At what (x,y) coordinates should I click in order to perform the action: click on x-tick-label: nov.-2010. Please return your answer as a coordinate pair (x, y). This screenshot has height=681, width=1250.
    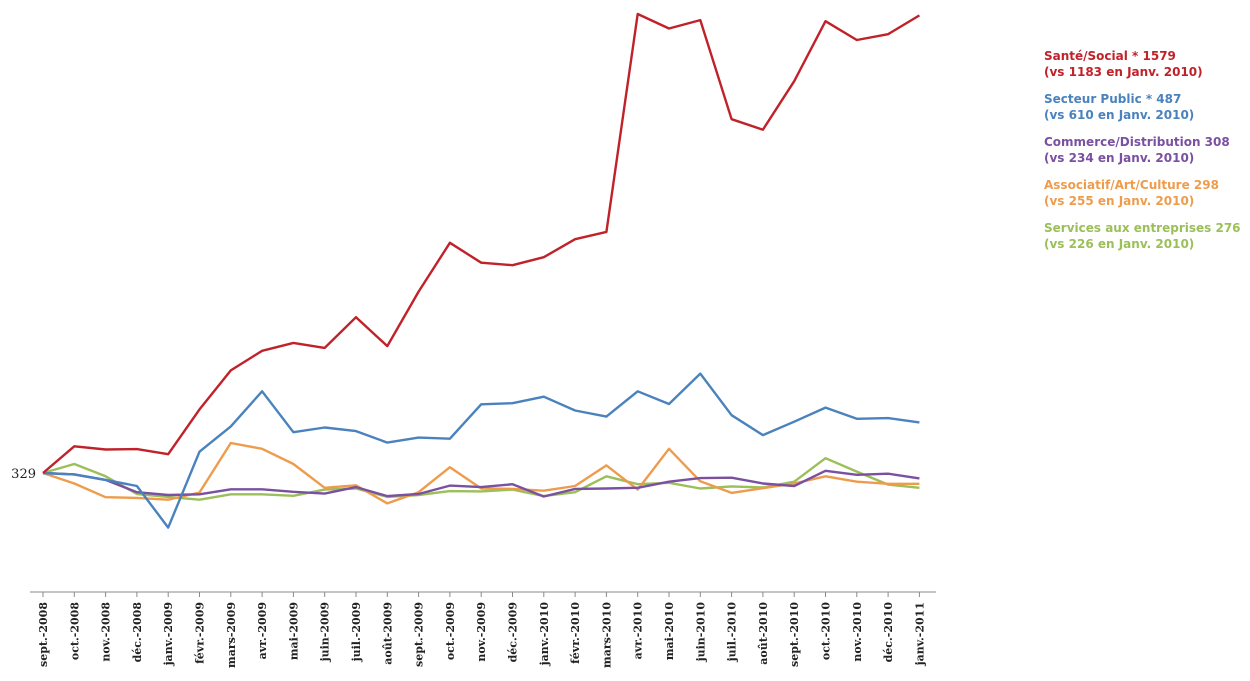
    Looking at the image, I should click on (857, 632).